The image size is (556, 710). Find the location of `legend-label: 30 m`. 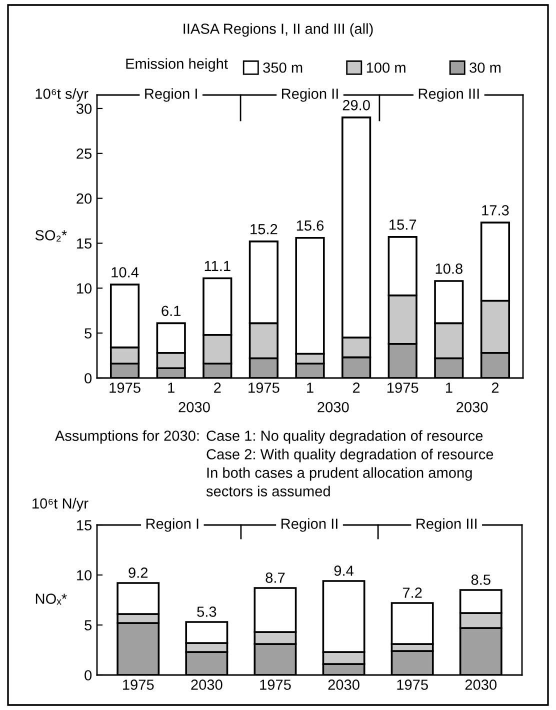

legend-label: 30 m is located at coordinates (485, 67).